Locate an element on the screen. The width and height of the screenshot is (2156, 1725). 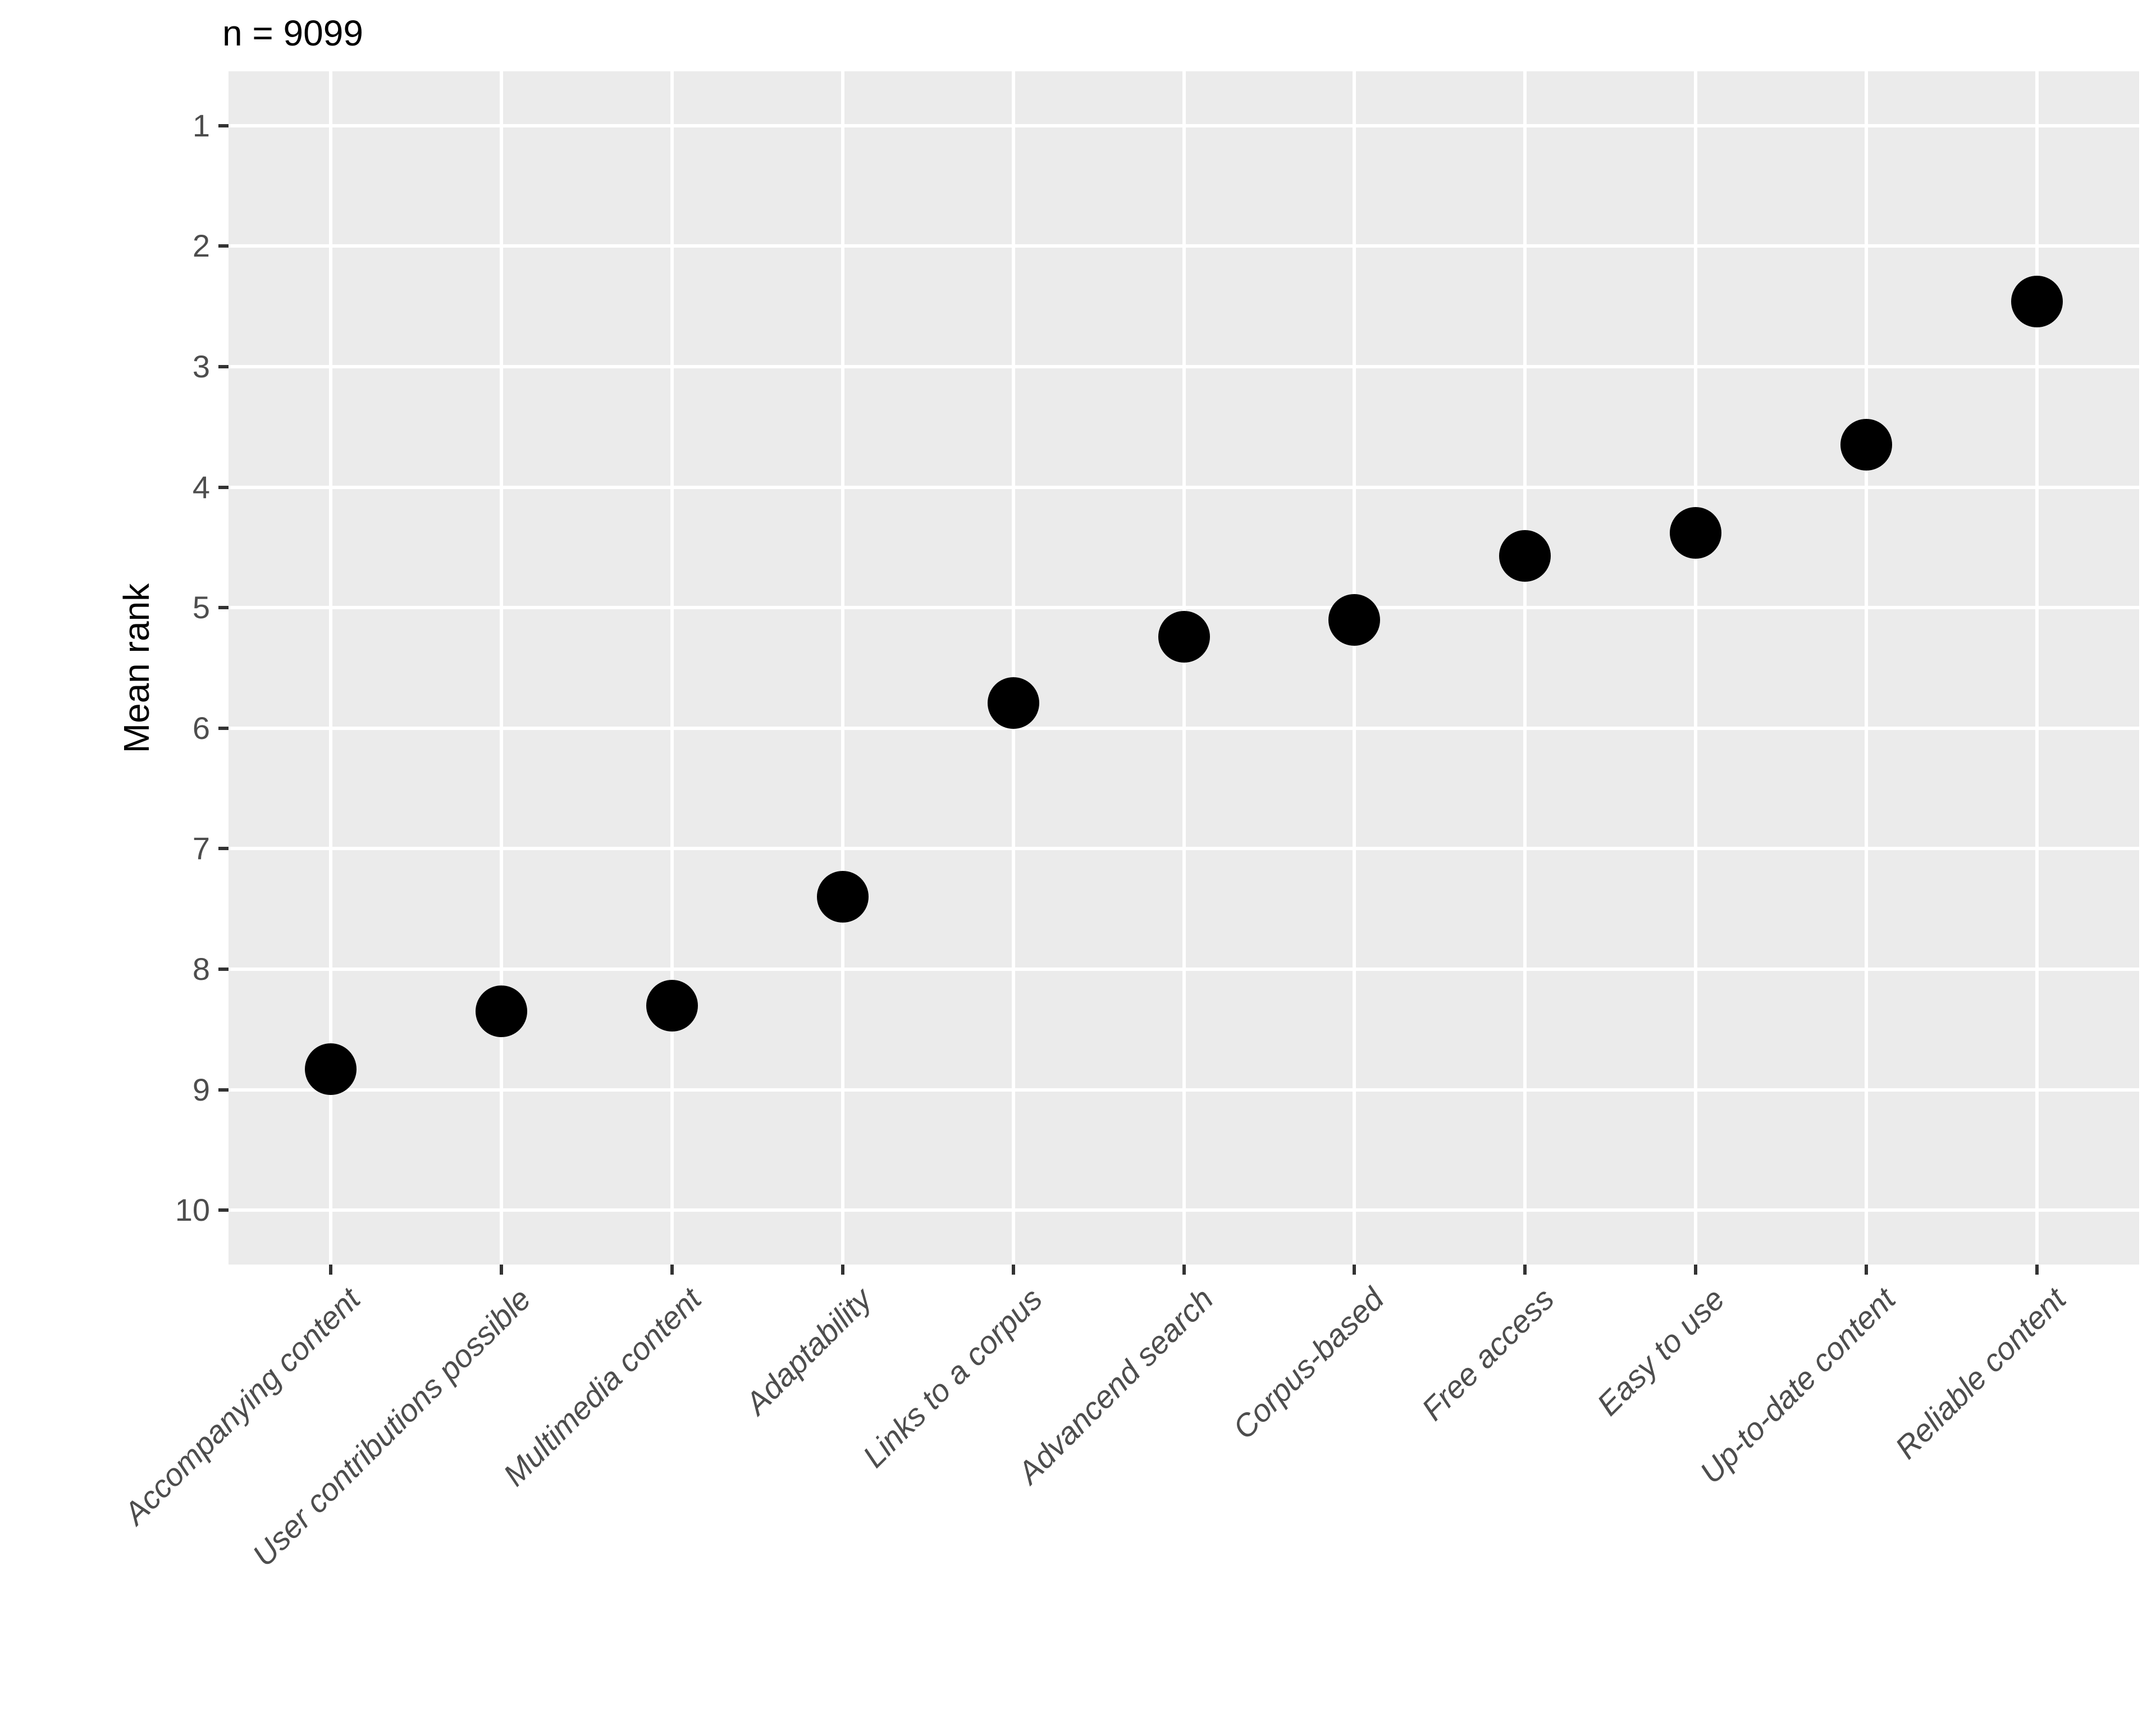
y-axis-tick-label: 4 is located at coordinates (201, 487).